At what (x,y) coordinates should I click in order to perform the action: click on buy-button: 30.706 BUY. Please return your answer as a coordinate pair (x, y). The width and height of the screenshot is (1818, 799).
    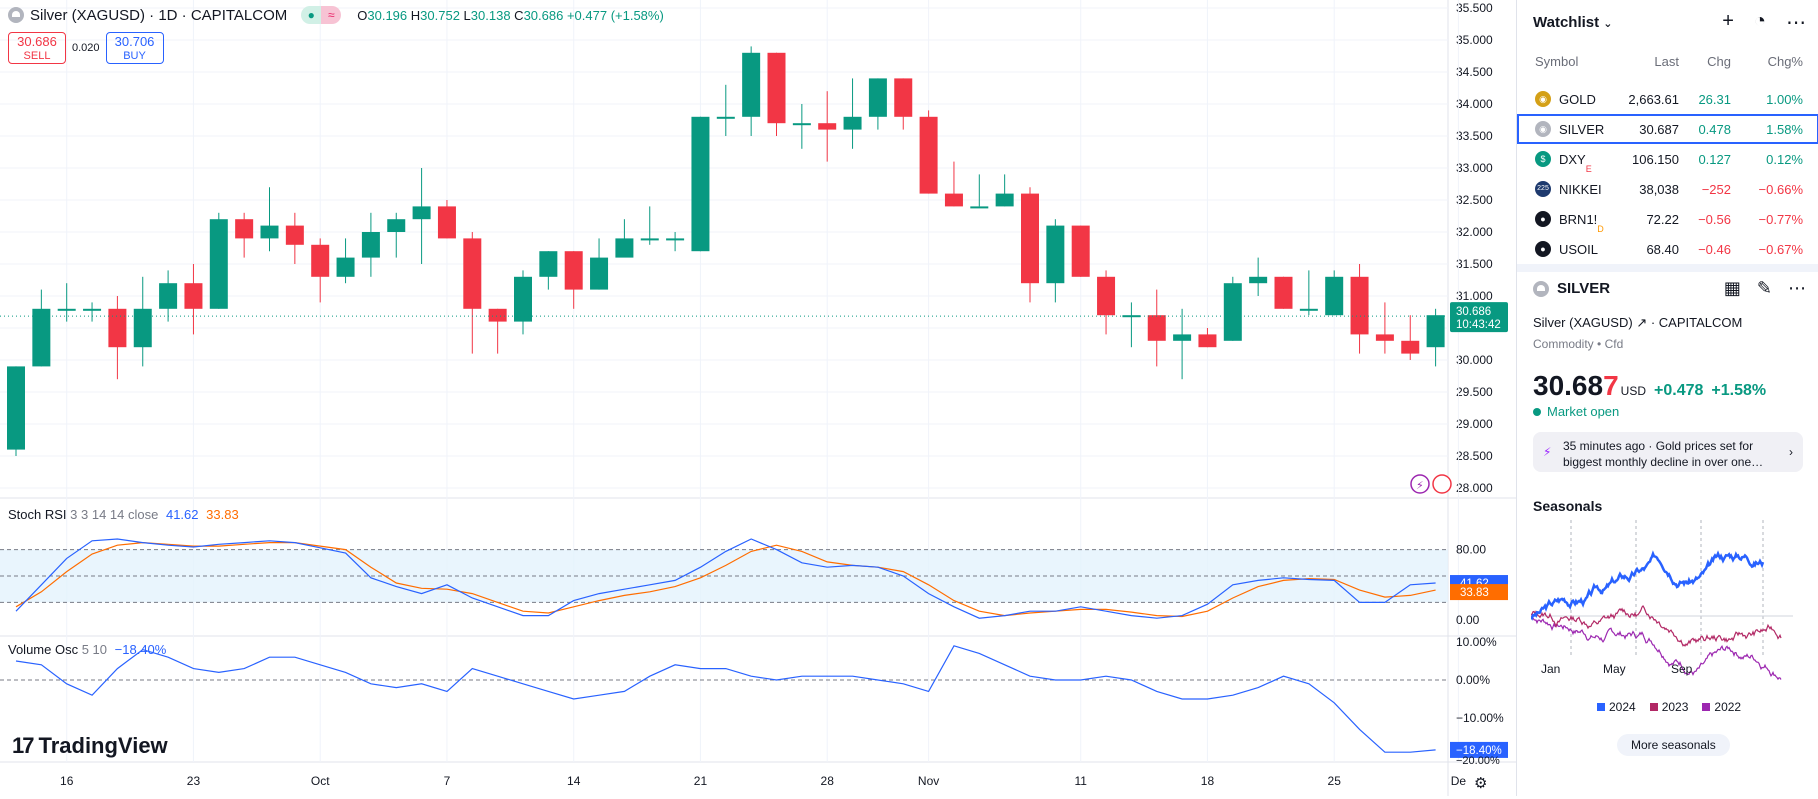
    Looking at the image, I should click on (134, 48).